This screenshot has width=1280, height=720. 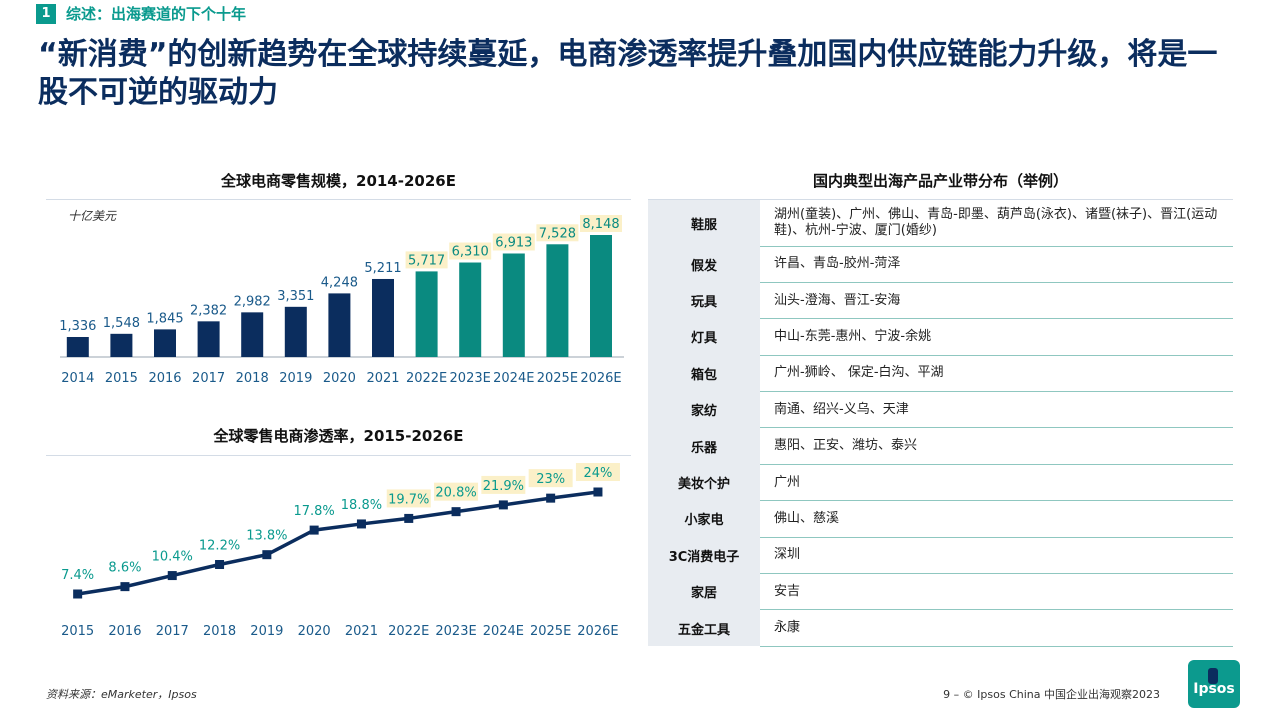 What do you see at coordinates (704, 482) in the screenshot?
I see `industry-category: 美妆个护` at bounding box center [704, 482].